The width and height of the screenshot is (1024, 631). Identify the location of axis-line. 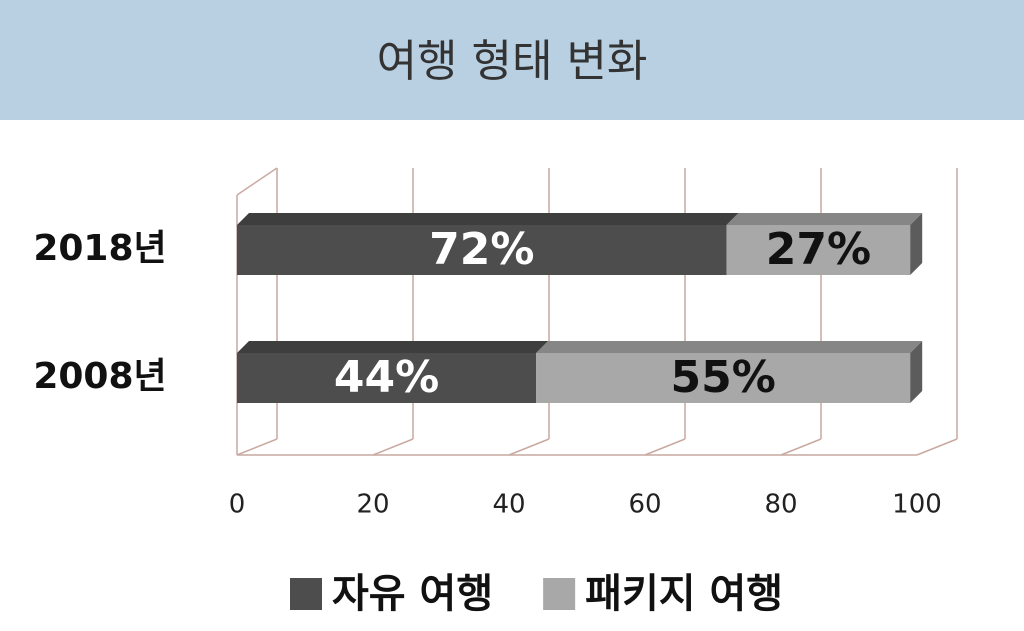
(257, 181).